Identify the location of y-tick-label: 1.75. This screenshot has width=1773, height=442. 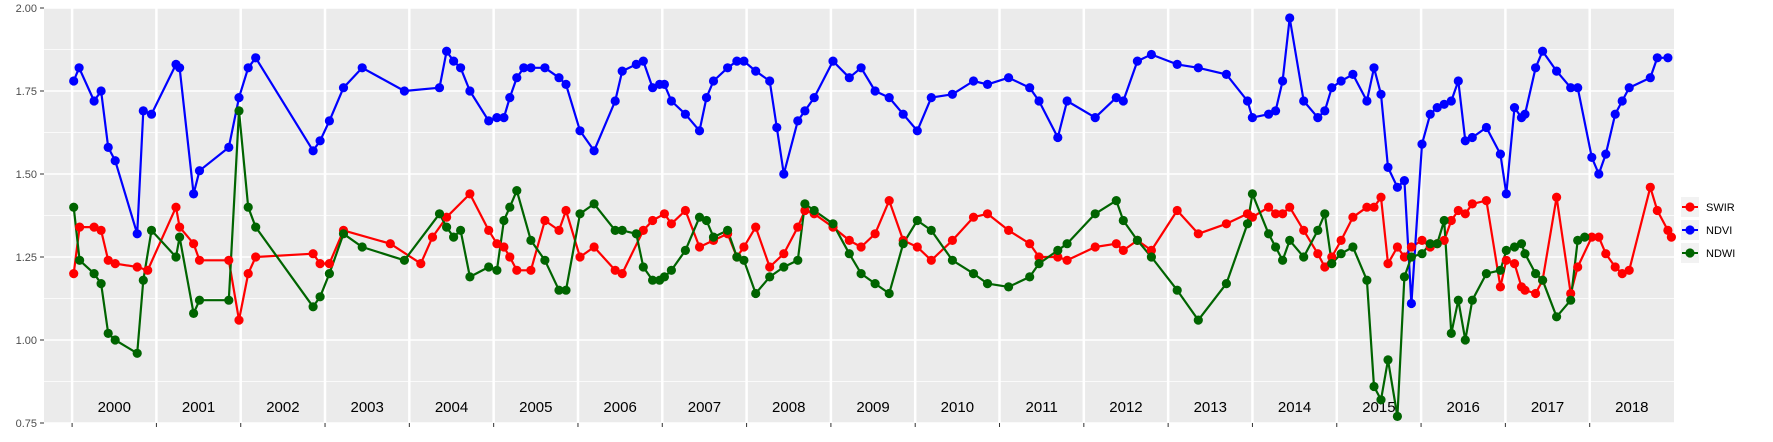
(26, 92).